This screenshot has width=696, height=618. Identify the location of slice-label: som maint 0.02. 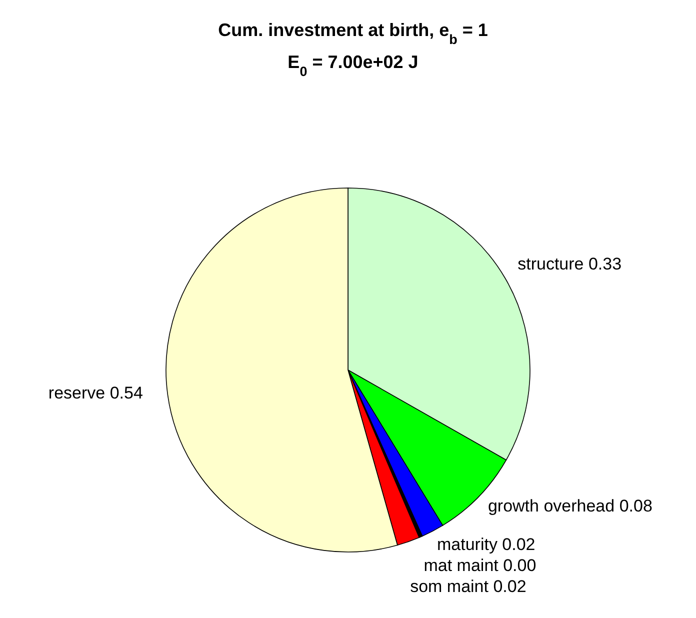
(468, 586).